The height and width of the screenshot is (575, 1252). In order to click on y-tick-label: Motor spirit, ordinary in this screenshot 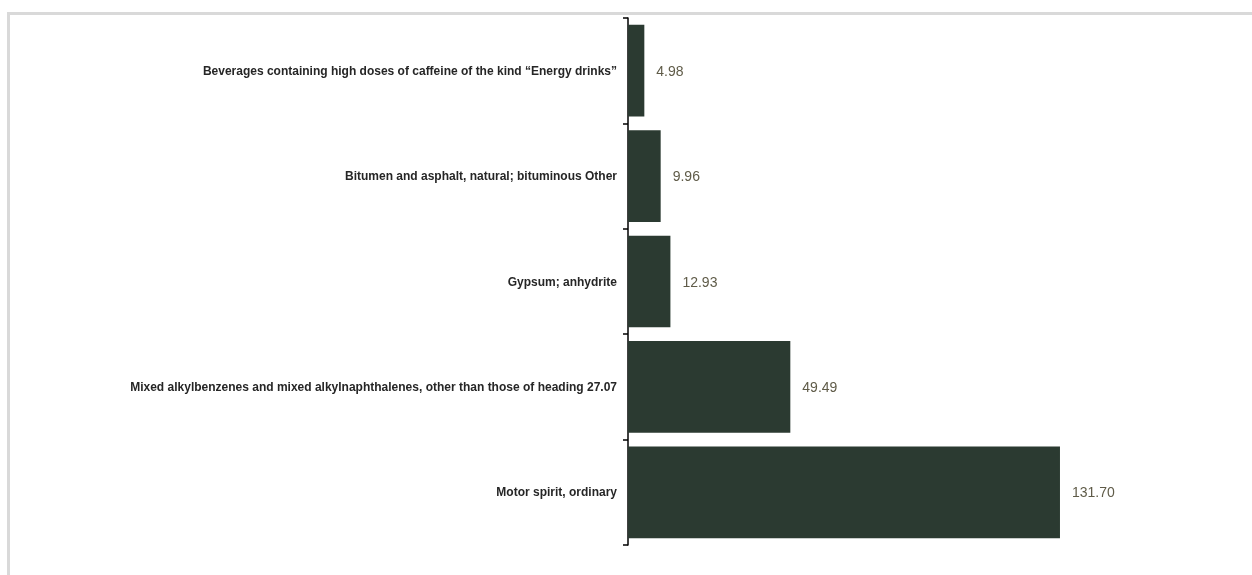, I will do `click(557, 492)`.